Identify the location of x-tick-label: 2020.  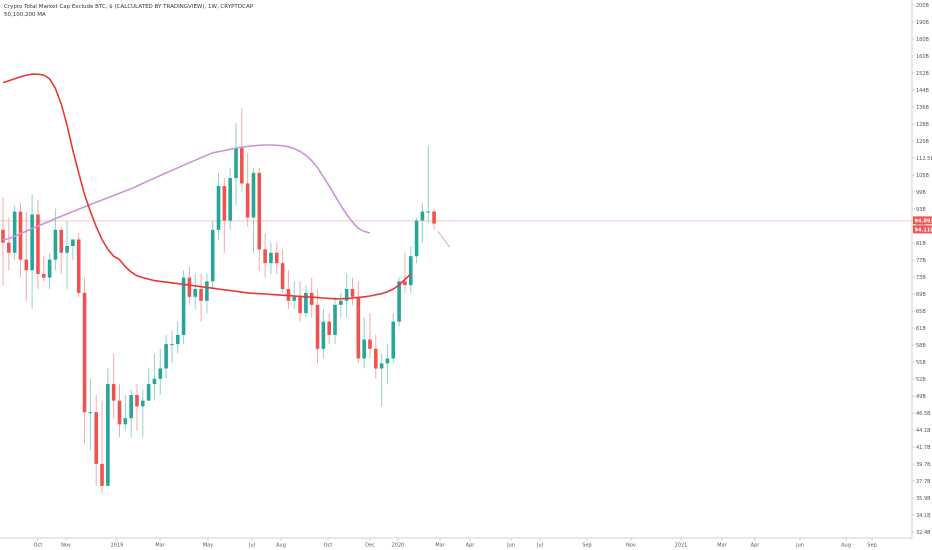
(398, 546).